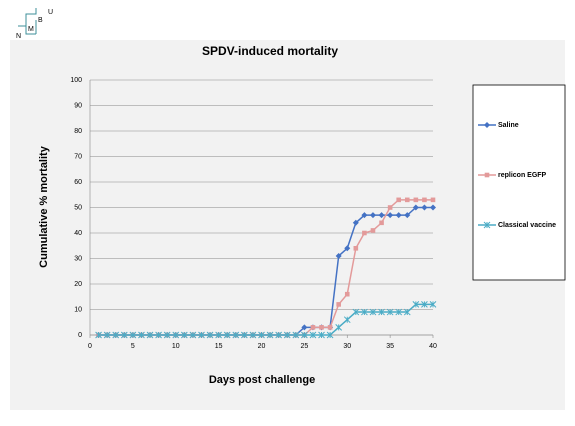 The image size is (575, 426). What do you see at coordinates (433, 346) in the screenshot?
I see `x-tick-label: 40` at bounding box center [433, 346].